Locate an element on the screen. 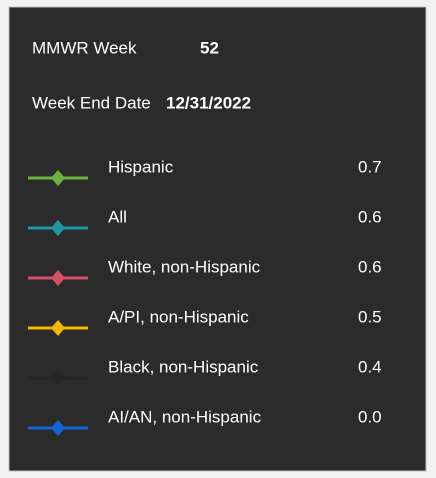 This screenshot has width=436, height=478. row-name: All is located at coordinates (117, 216).